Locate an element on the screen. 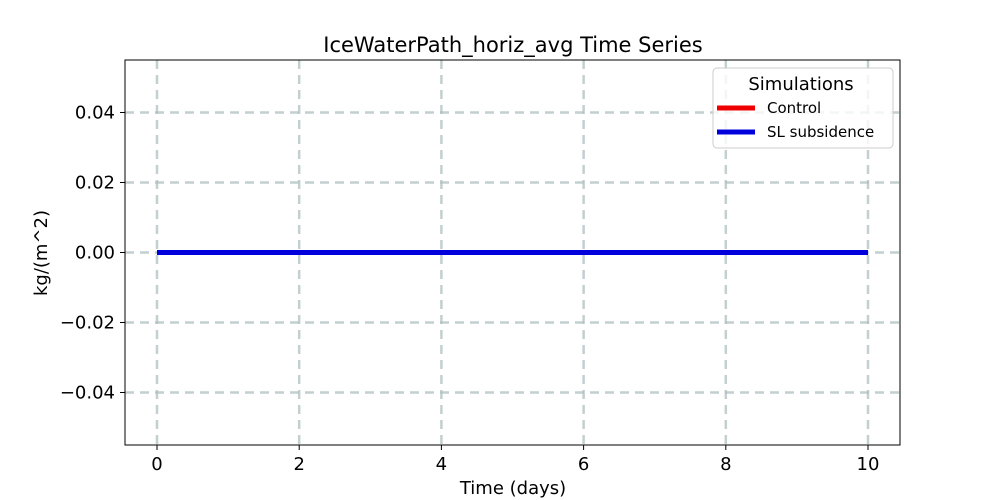 This screenshot has height=500, width=1000. y-axis-label: kg/(m^2) is located at coordinates (41, 253).